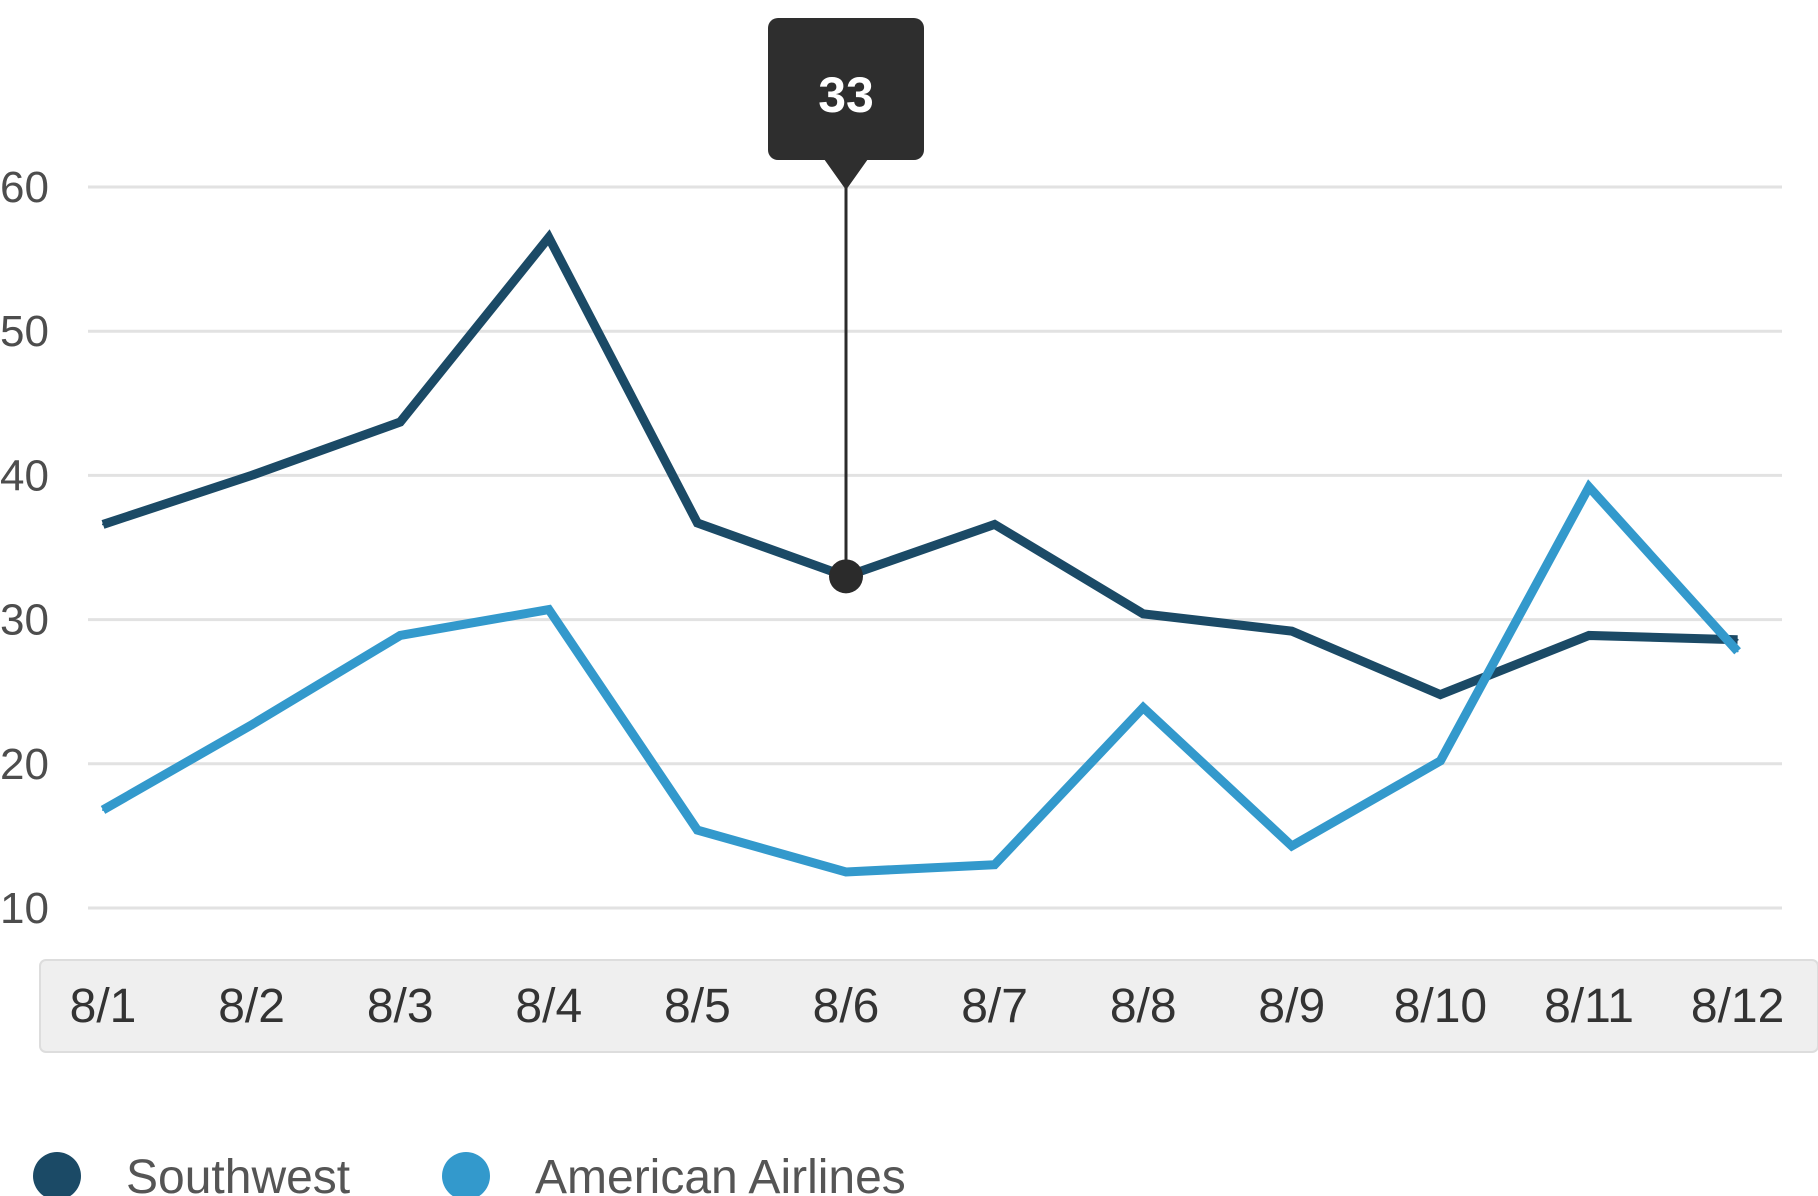  Describe the element at coordinates (24, 620) in the screenshot. I see `y-tick-label: 30` at that location.